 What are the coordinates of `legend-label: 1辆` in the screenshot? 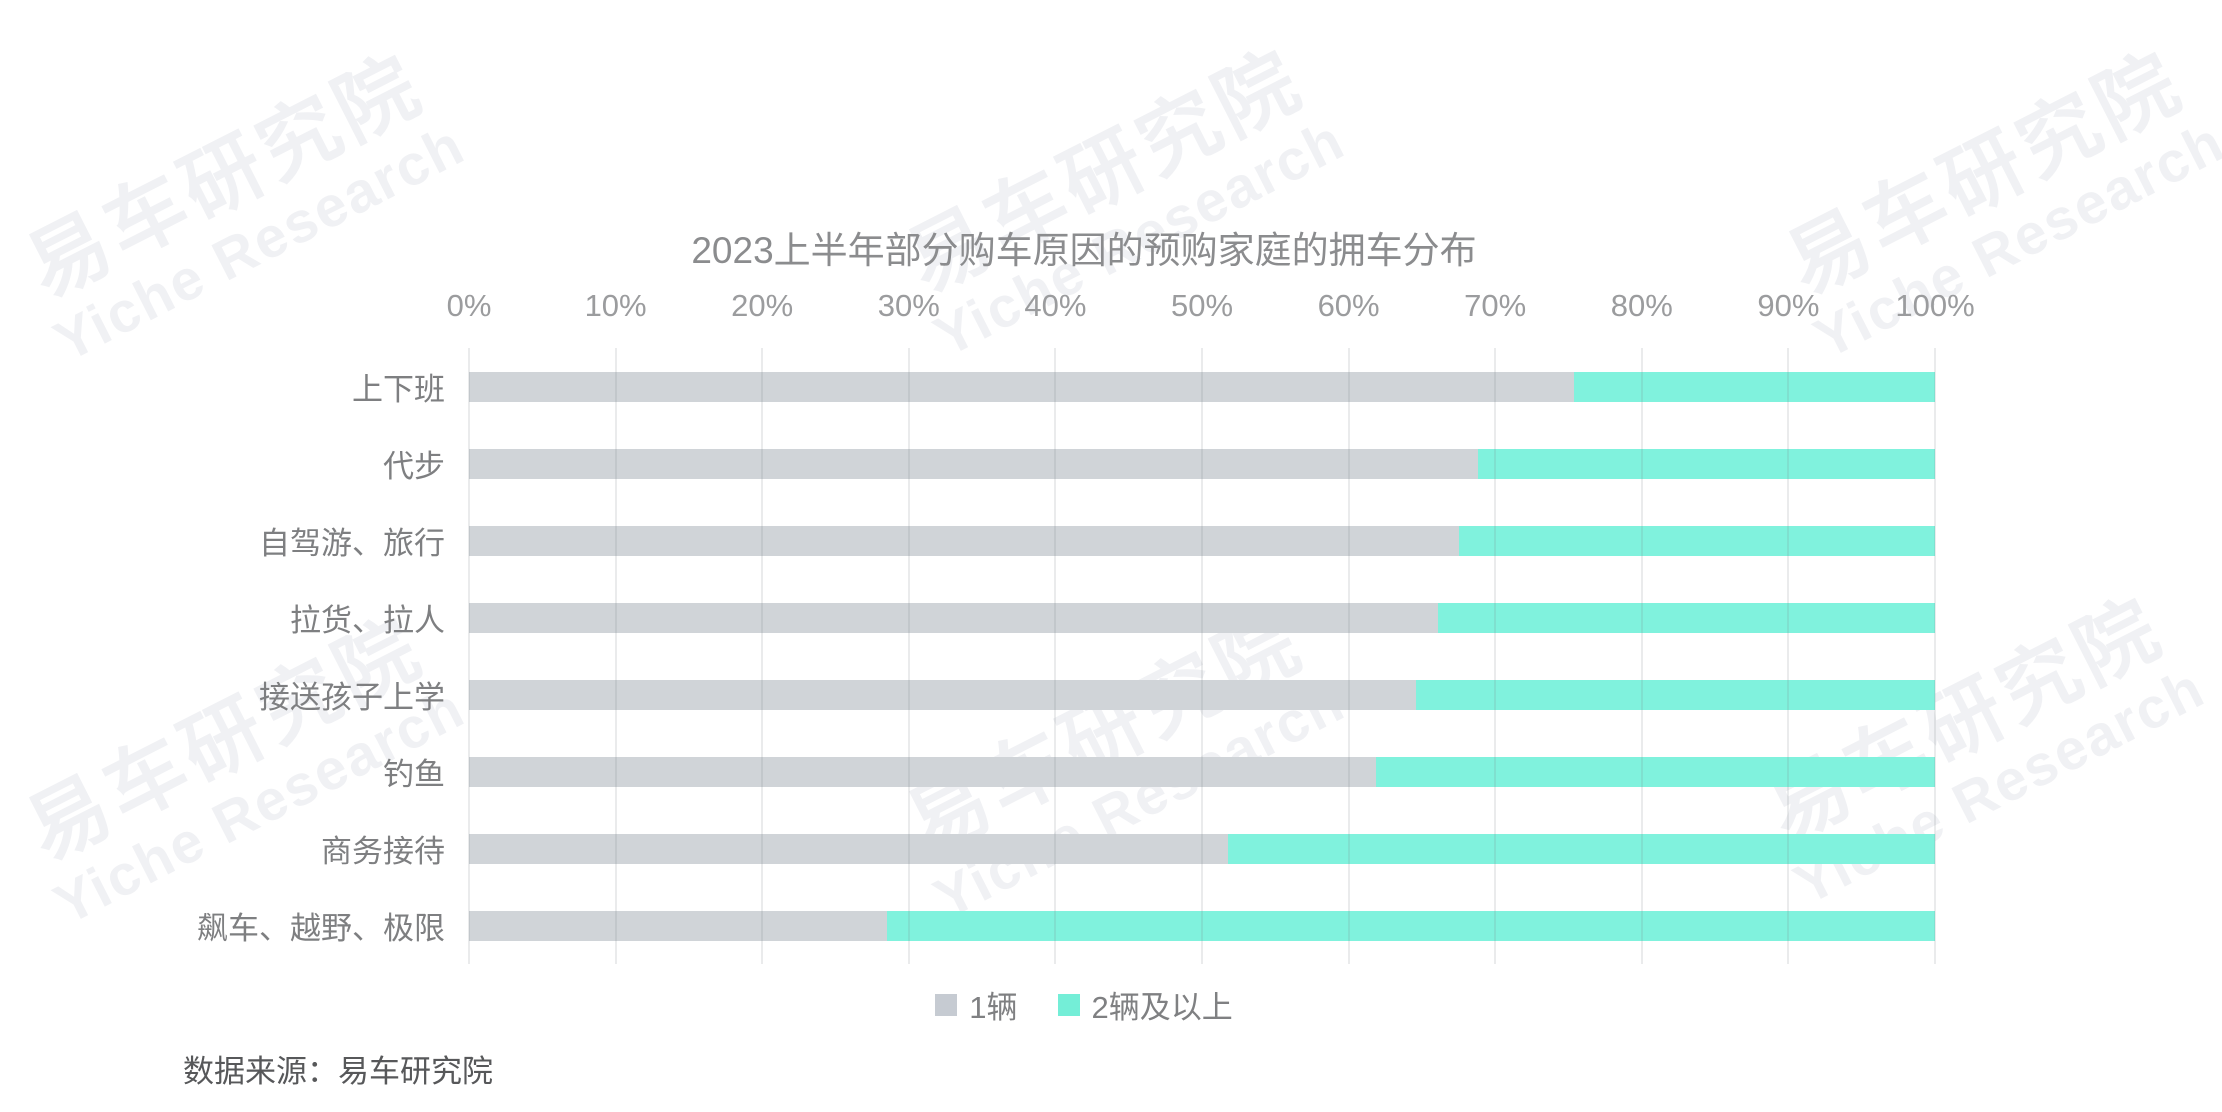 It's located at (993, 1007).